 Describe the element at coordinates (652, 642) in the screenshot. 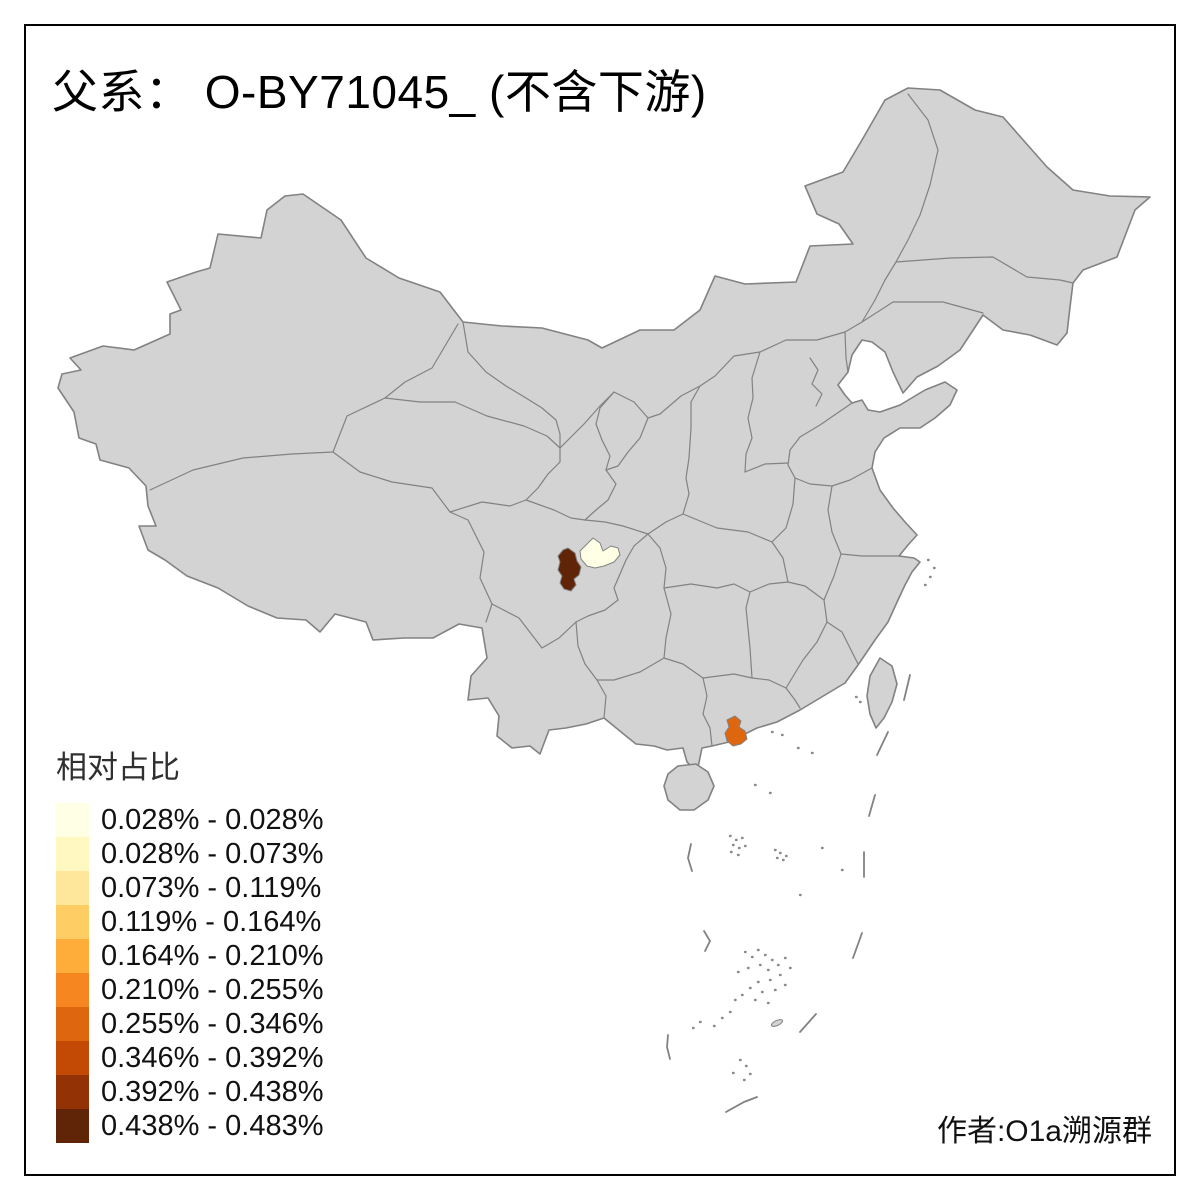

I see `highlighted-regions` at that location.